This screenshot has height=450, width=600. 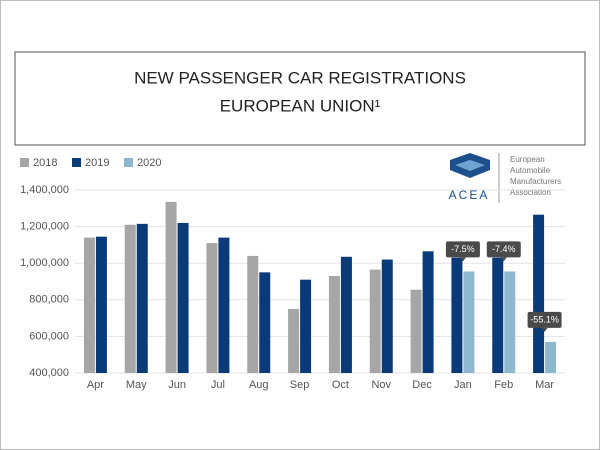 I want to click on y-tick-label: 1,400,000, so click(x=44, y=190).